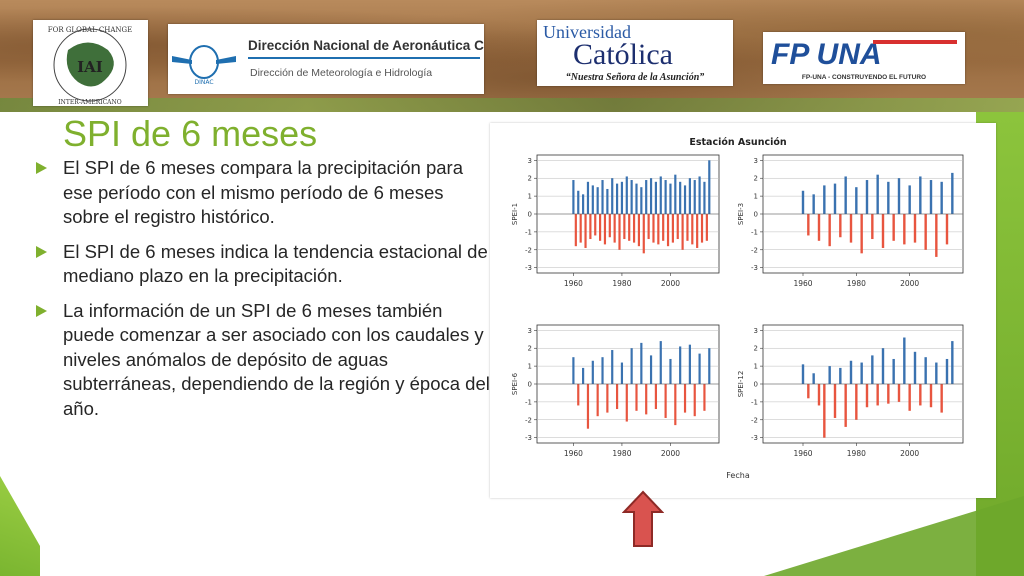  Describe the element at coordinates (90, 66) in the screenshot. I see `iai-logo-graphic: FOR GLOBAL CHANGE INTER-AMERICANO IAI` at that location.